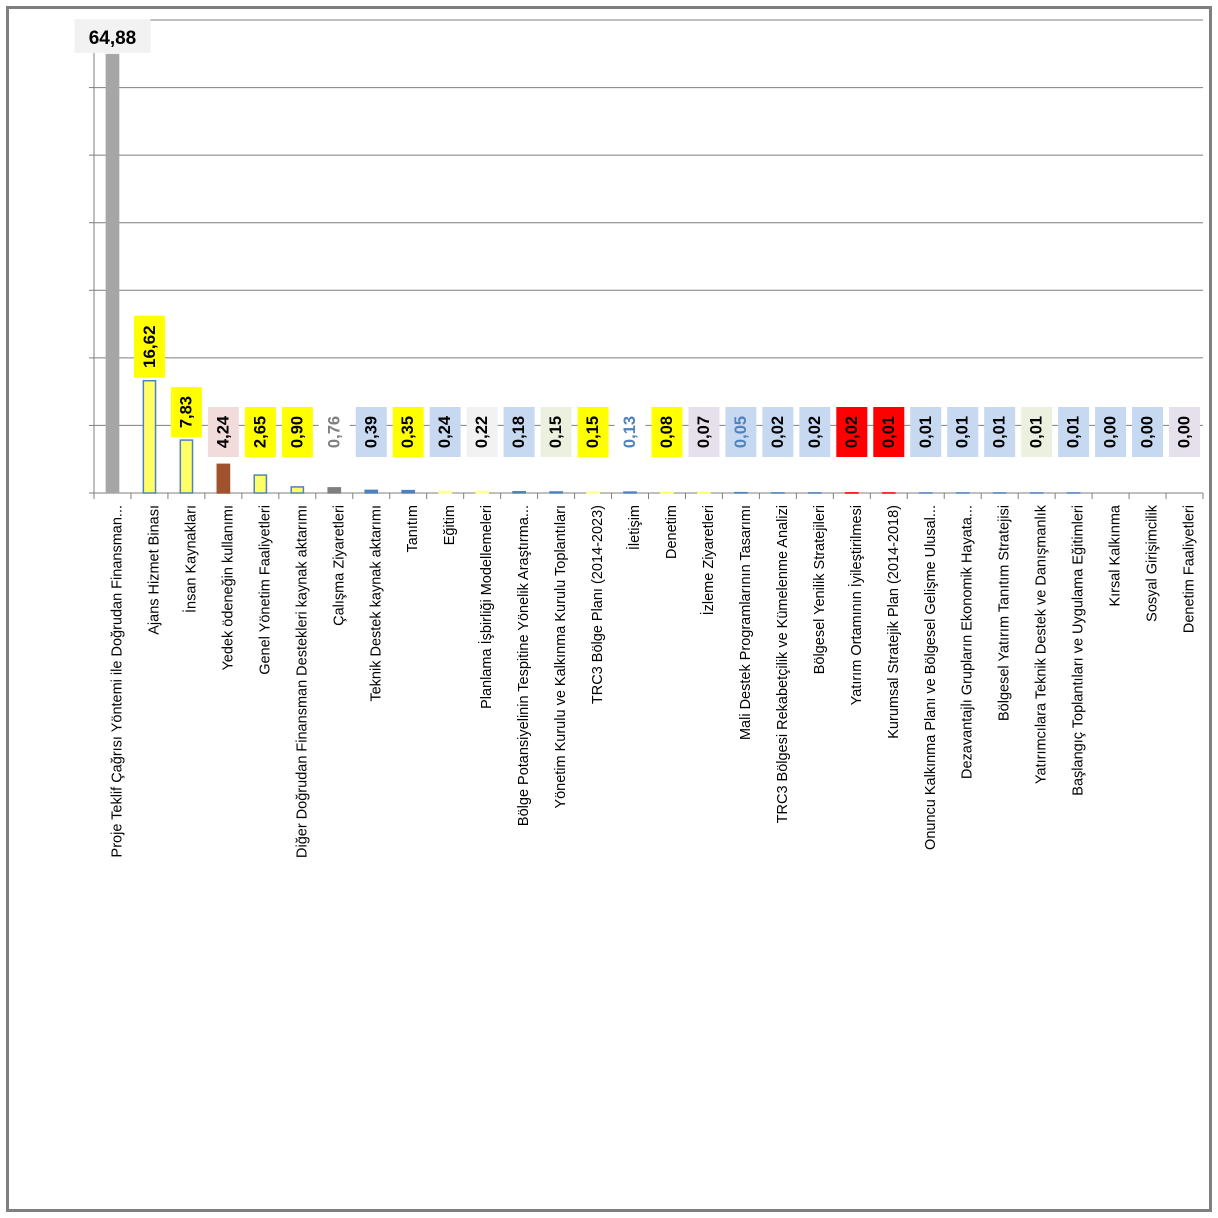 This screenshot has height=1218, width=1218. What do you see at coordinates (1153, 563) in the screenshot?
I see `category-label: Sosyal Girişimcilik` at bounding box center [1153, 563].